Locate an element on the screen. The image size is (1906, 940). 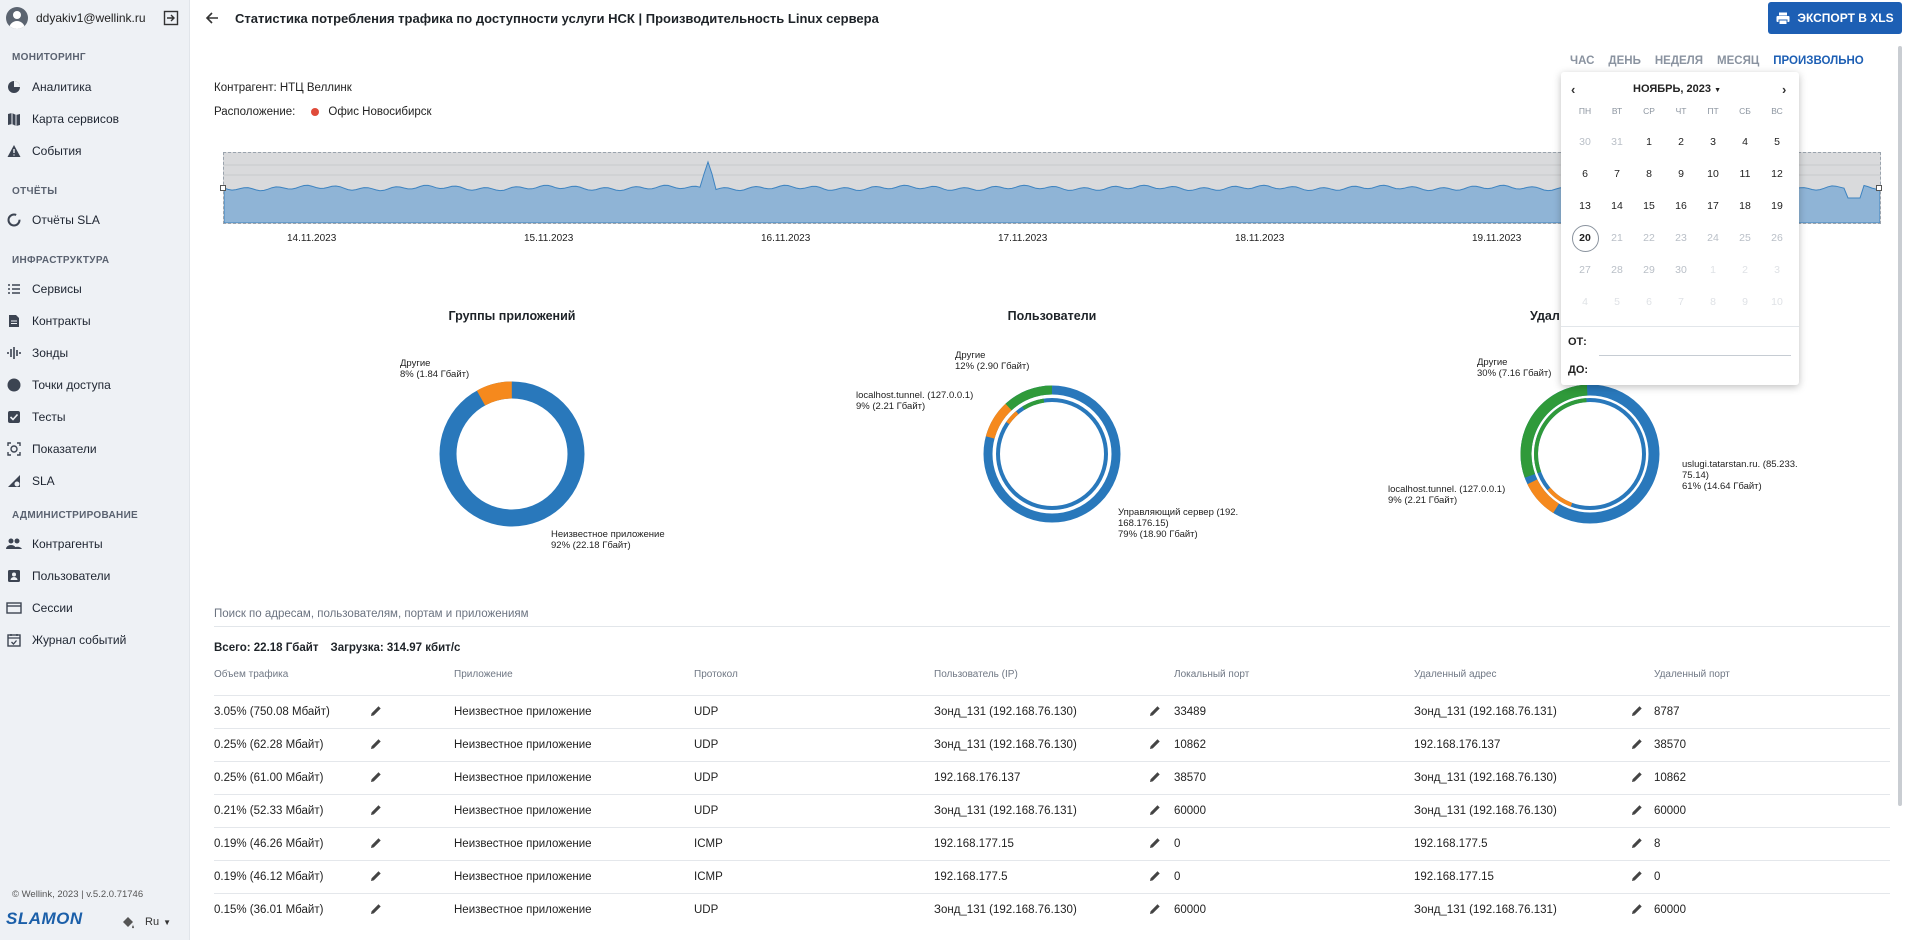
prev-month-icon: ‹ is located at coordinates (1573, 89).